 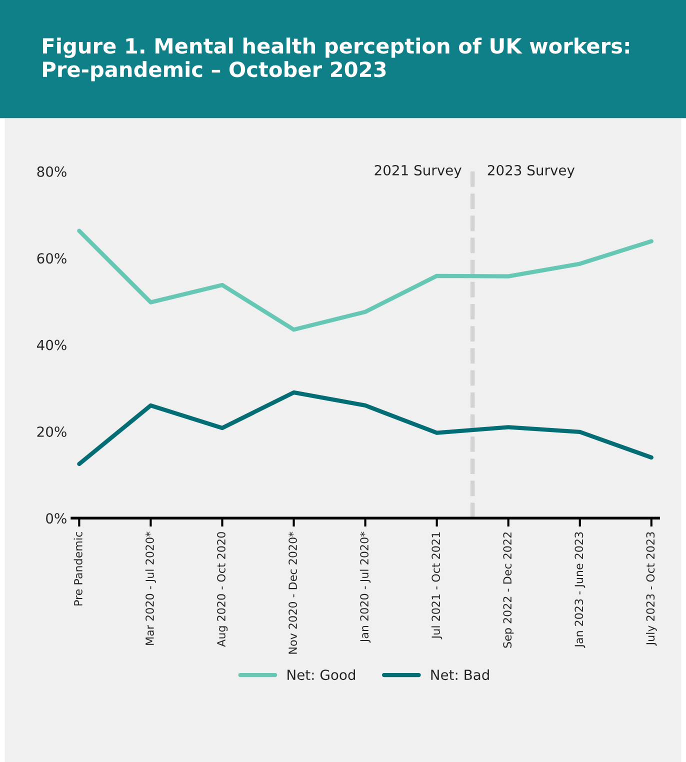 What do you see at coordinates (51, 171) in the screenshot?
I see `y-tick-label: 80%` at bounding box center [51, 171].